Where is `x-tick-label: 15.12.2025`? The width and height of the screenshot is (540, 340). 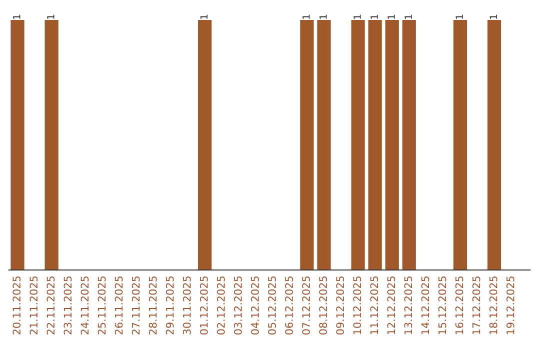
x-tick-label: 15.12.2025 is located at coordinates (442, 305).